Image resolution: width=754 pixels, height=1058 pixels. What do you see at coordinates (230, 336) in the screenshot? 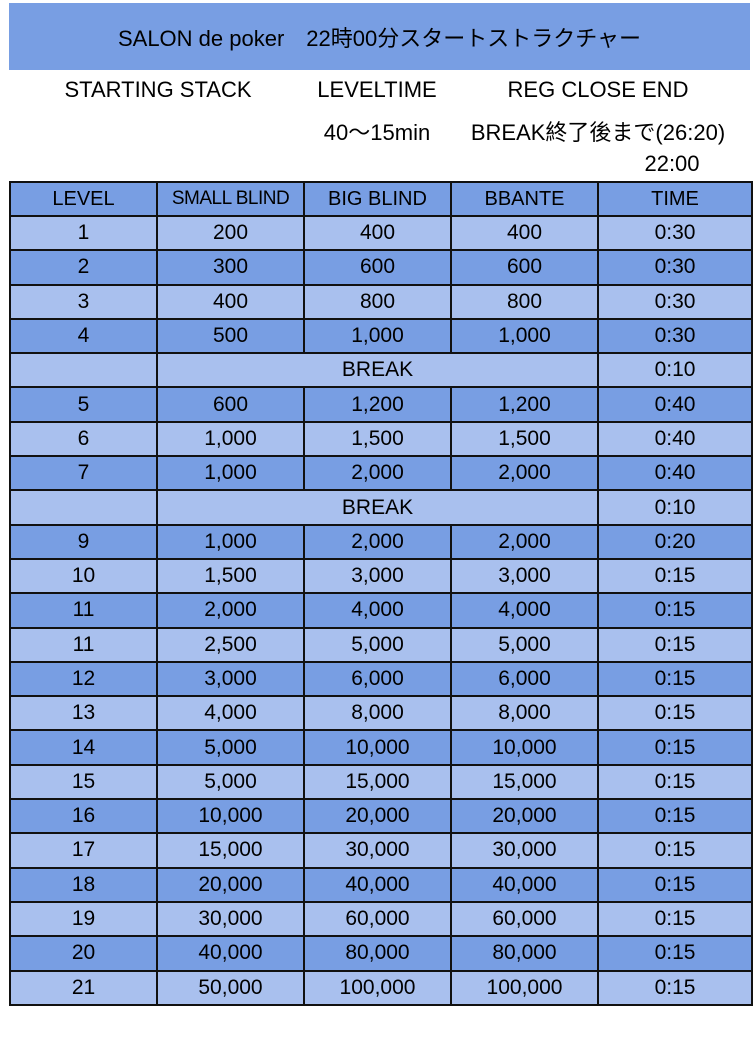
I see `small-blind-cell: 500` at bounding box center [230, 336].